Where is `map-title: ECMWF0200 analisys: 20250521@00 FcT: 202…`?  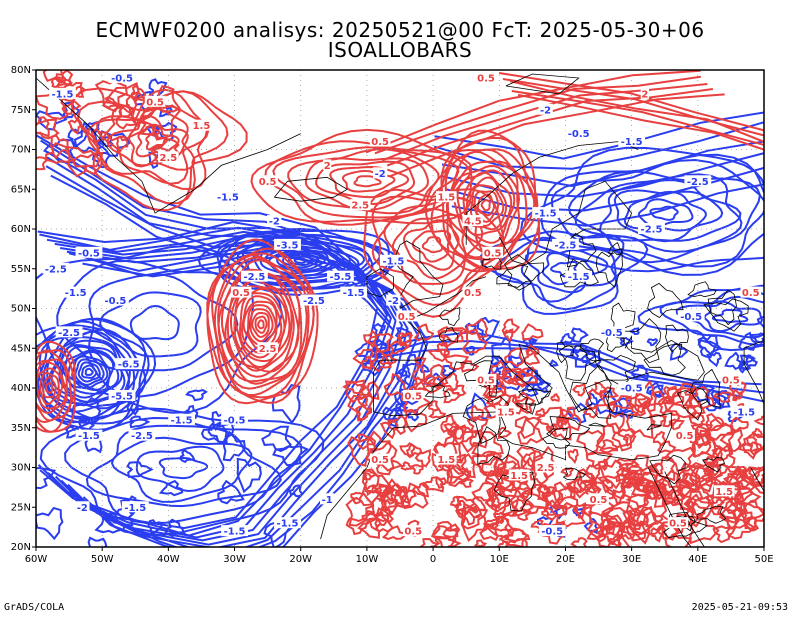 map-title: ECMWF0200 analisys: 20250521@00 FcT: 202… is located at coordinates (400, 30).